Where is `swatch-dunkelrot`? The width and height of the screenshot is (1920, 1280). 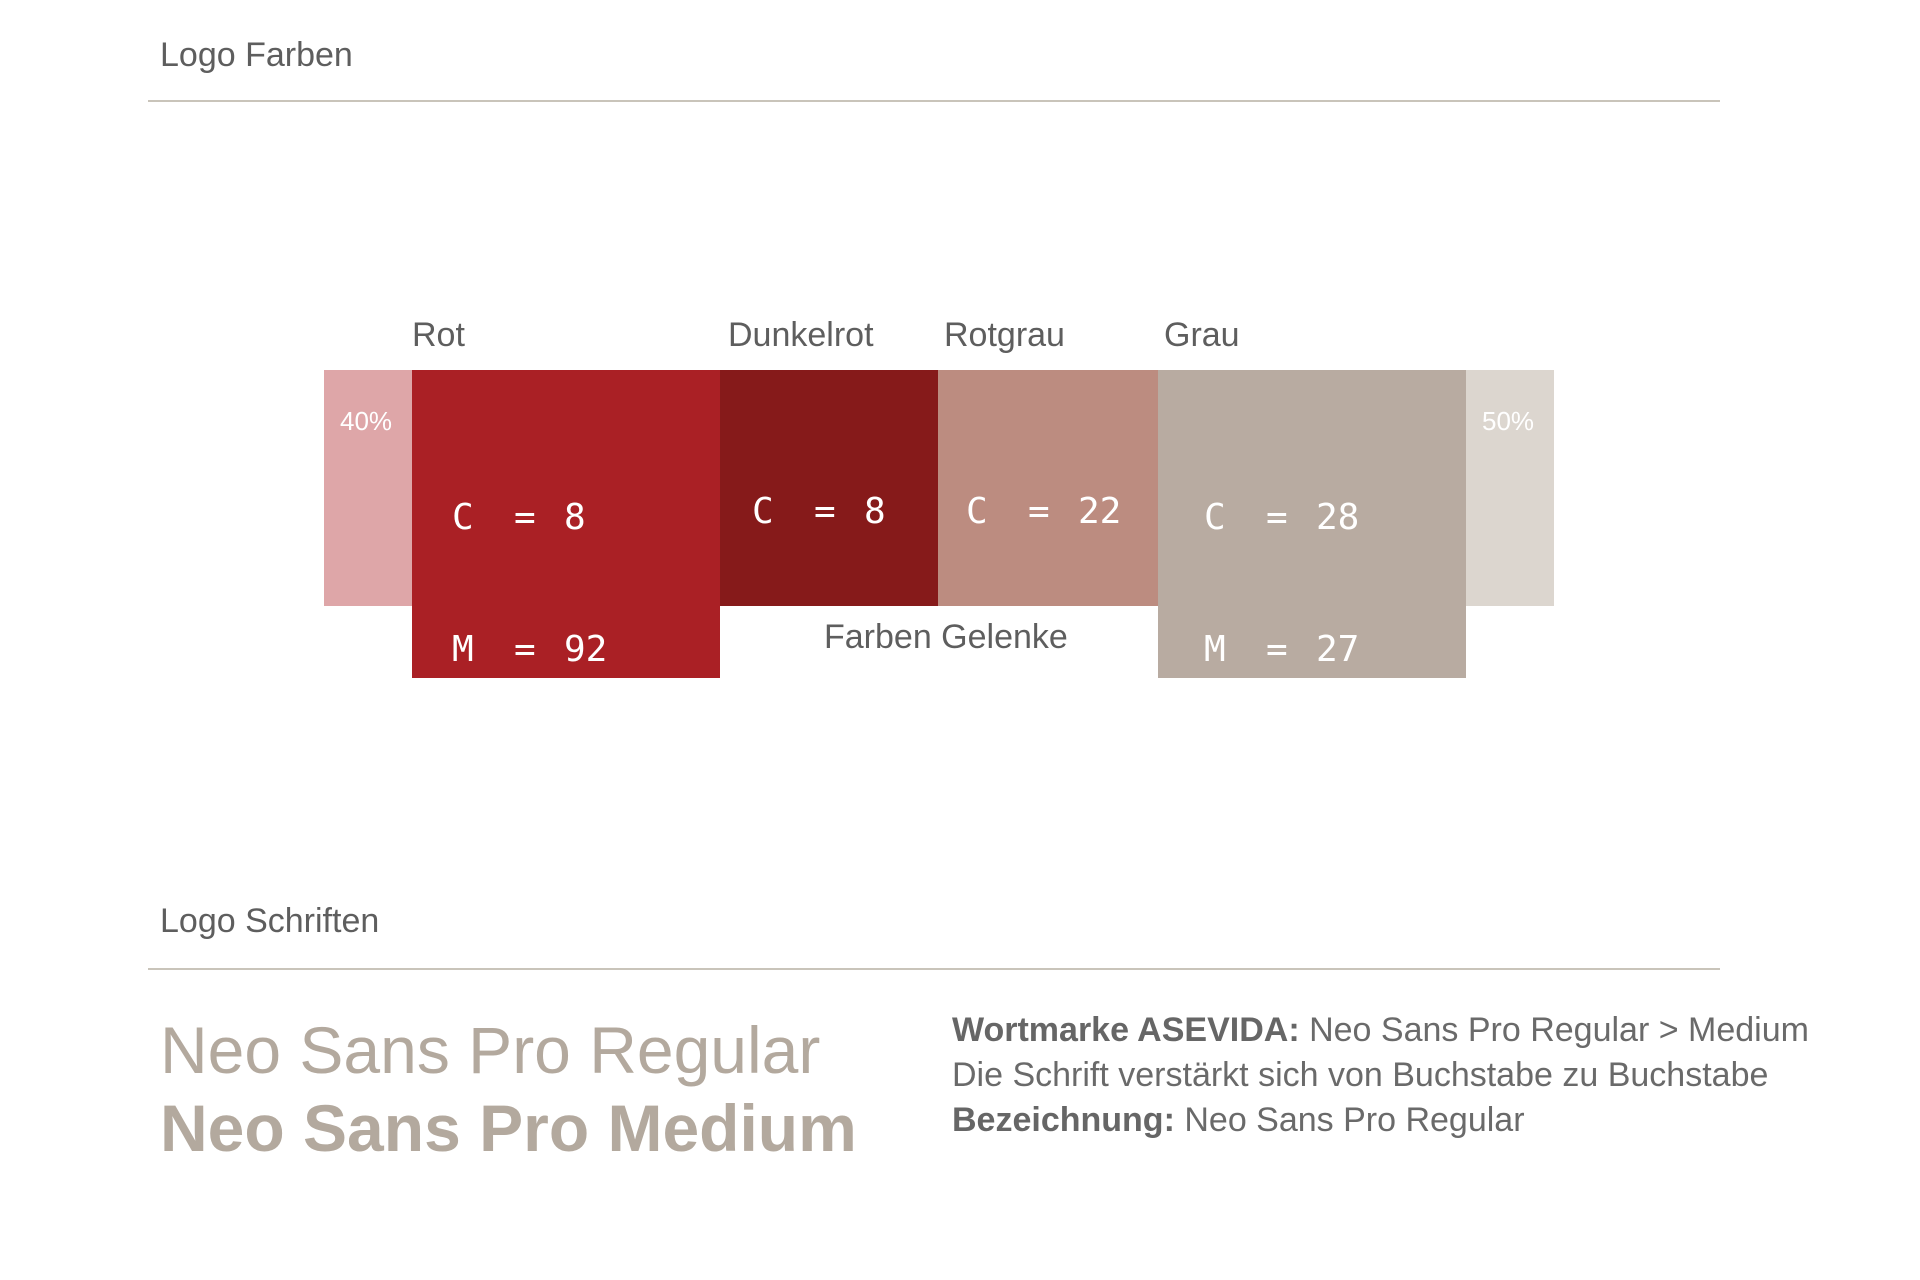 swatch-dunkelrot is located at coordinates (829, 488).